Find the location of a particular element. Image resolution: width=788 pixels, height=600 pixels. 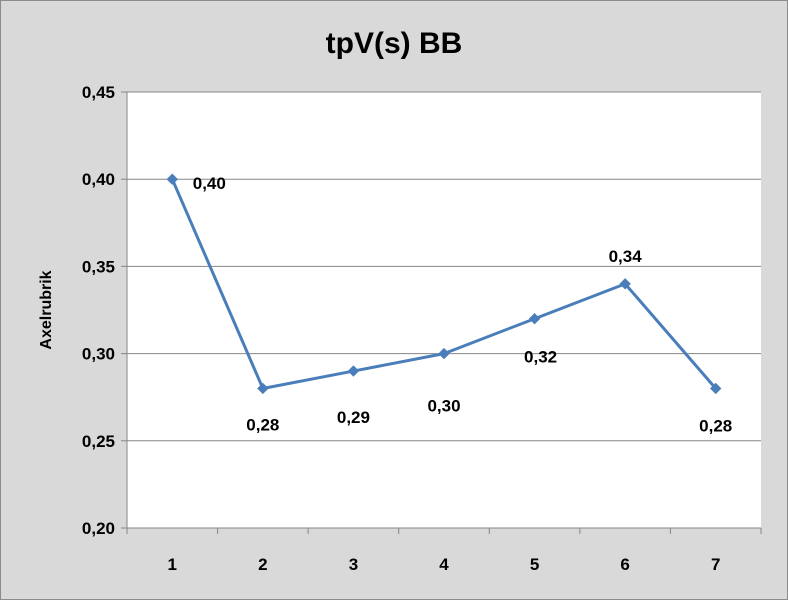

data-label: 0,34 is located at coordinates (626, 256).